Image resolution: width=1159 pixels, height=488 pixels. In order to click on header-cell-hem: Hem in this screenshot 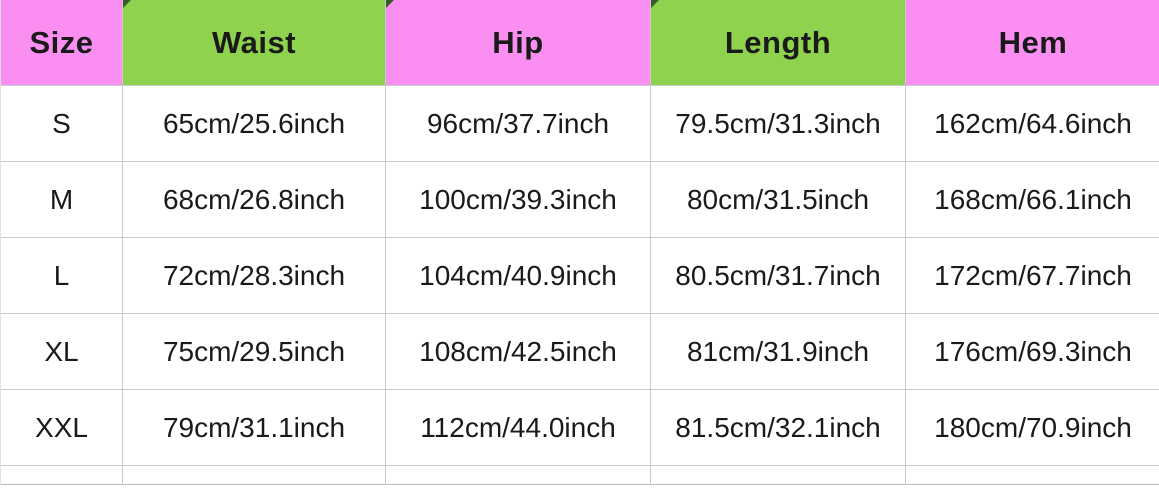, I will do `click(1032, 43)`.